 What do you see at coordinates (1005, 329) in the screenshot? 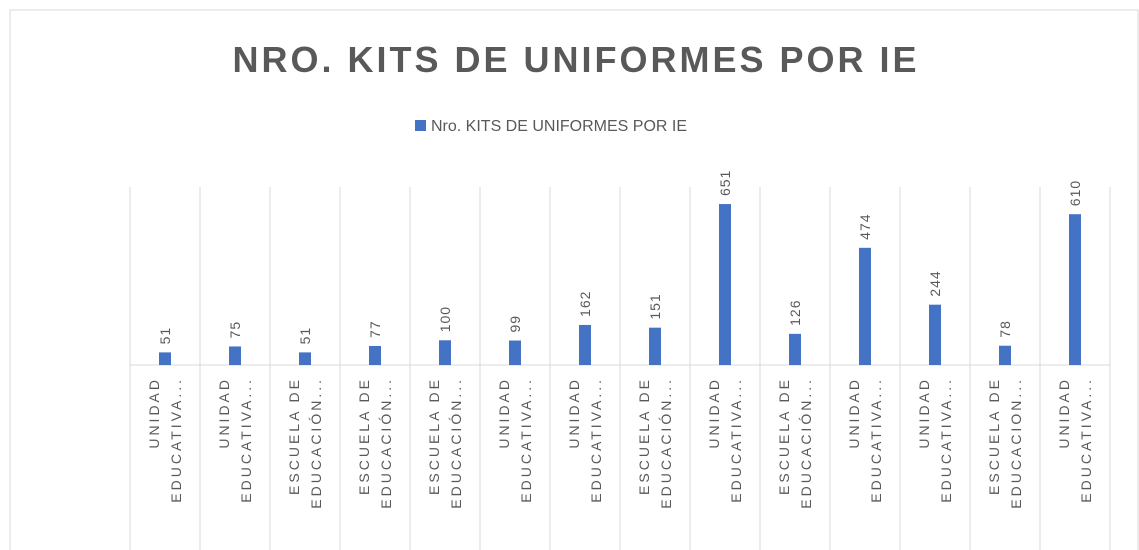
I see `data-label: 78` at bounding box center [1005, 329].